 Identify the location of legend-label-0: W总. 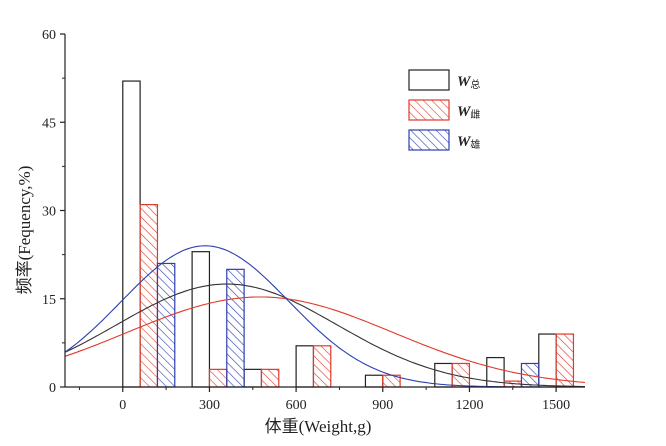
(468, 82).